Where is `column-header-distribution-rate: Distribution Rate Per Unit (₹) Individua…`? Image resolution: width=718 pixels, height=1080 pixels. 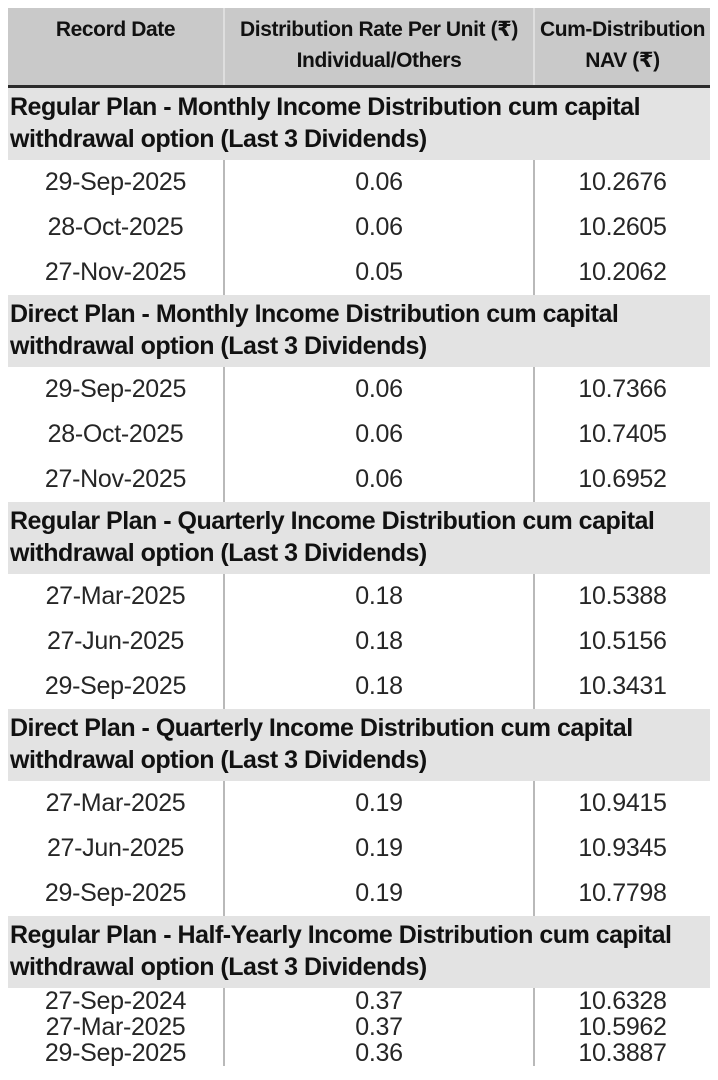 column-header-distribution-rate: Distribution Rate Per Unit (₹) Individua… is located at coordinates (378, 46).